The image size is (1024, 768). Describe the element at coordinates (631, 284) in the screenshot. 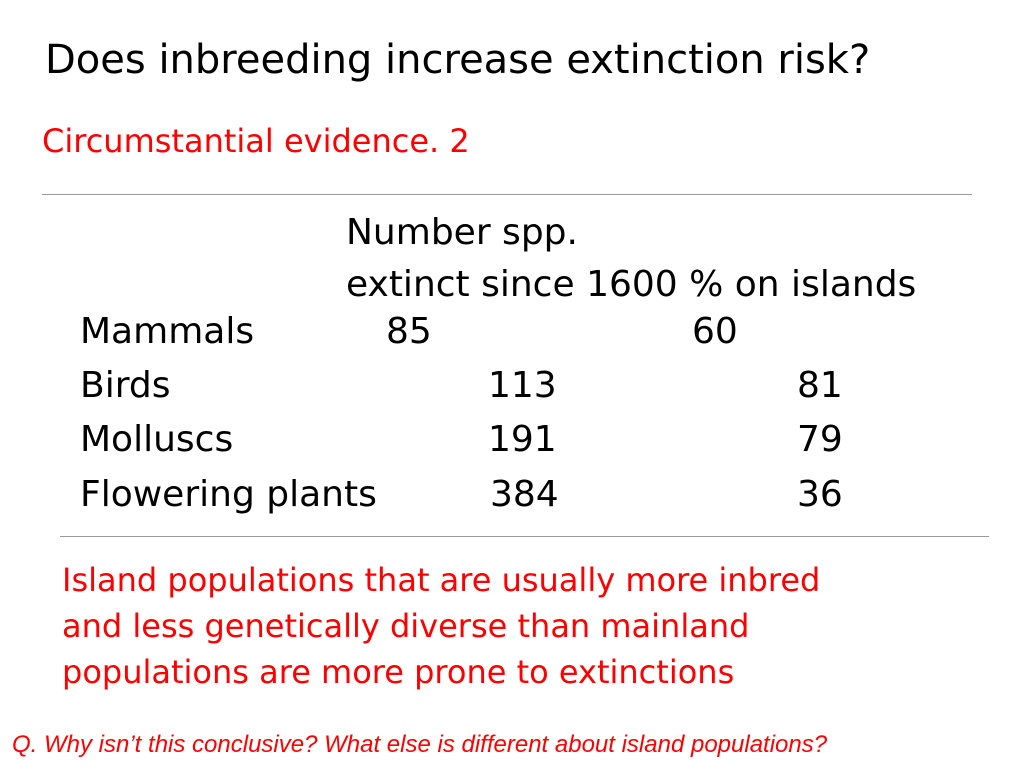

I see `table-header-line-2: extinct since 1600 % on islands` at that location.